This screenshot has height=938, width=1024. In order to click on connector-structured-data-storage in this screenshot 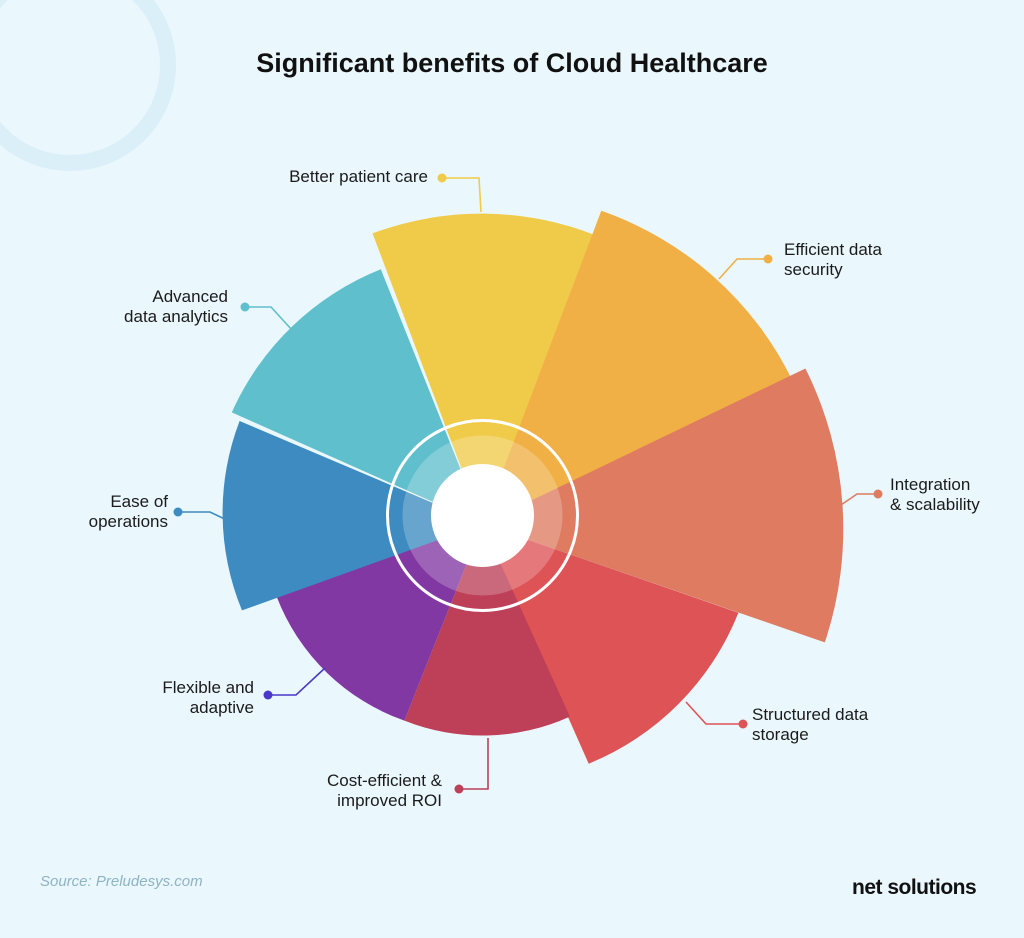, I will do `click(716, 715)`.